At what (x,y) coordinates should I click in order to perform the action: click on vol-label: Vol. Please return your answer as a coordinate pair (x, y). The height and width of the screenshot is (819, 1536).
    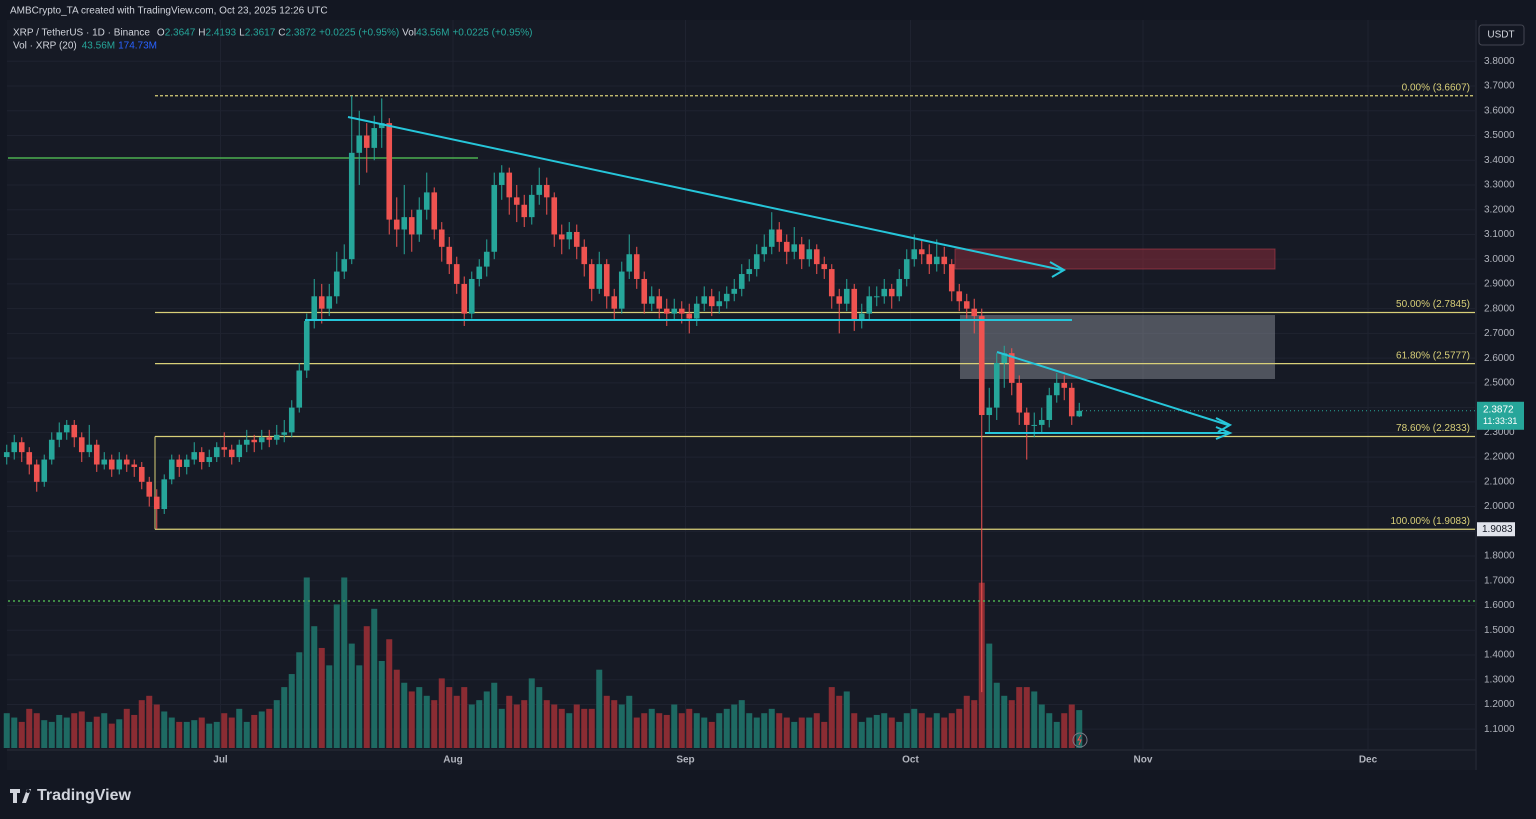
    Looking at the image, I should click on (409, 33).